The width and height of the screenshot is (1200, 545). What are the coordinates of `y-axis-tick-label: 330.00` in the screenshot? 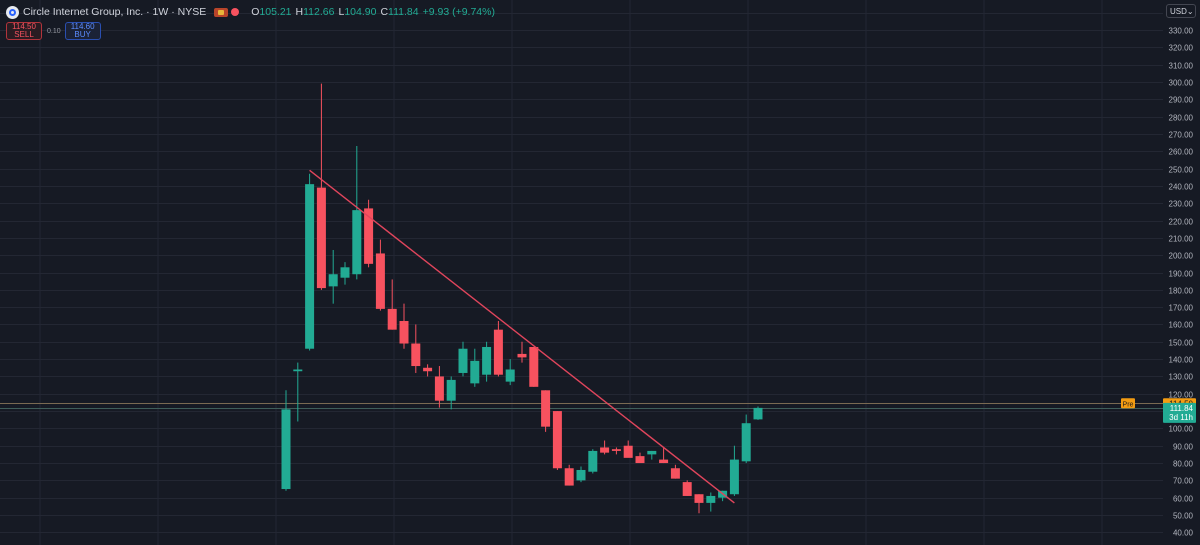 It's located at (1181, 31).